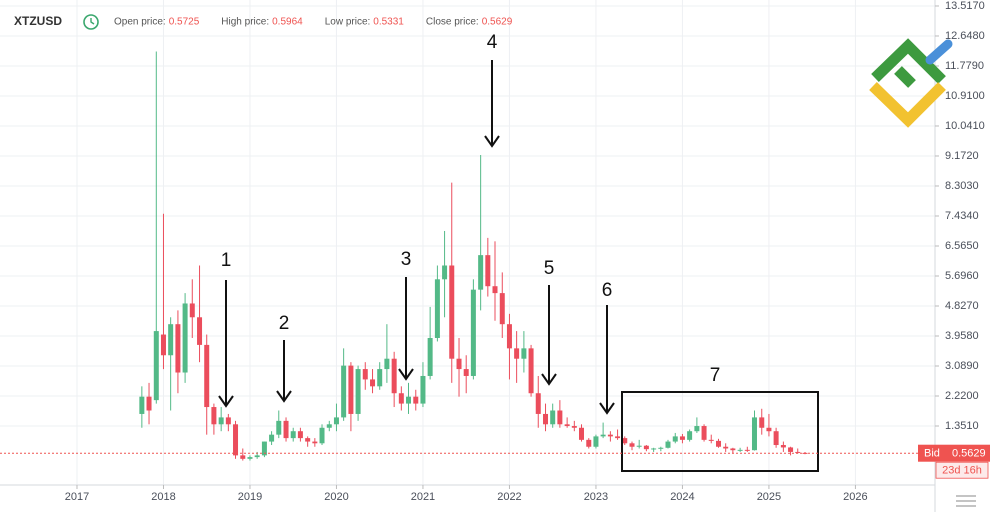  What do you see at coordinates (38, 21) in the screenshot?
I see `symbol: XTZUSD` at bounding box center [38, 21].